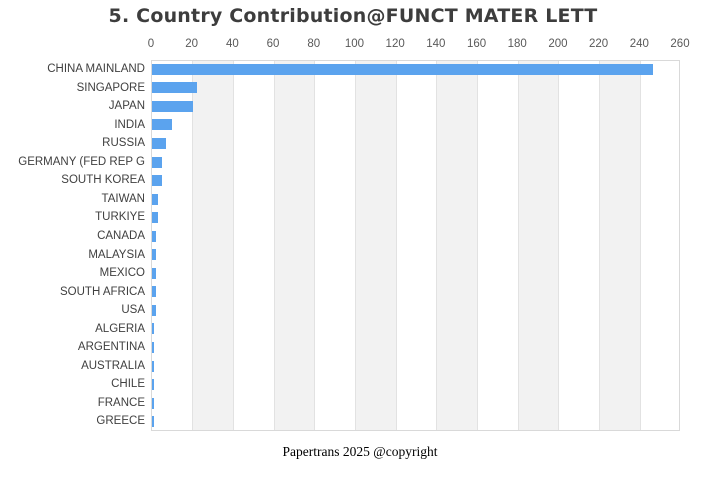 Image resolution: width=720 pixels, height=480 pixels. I want to click on x-tick-label: 220, so click(599, 44).